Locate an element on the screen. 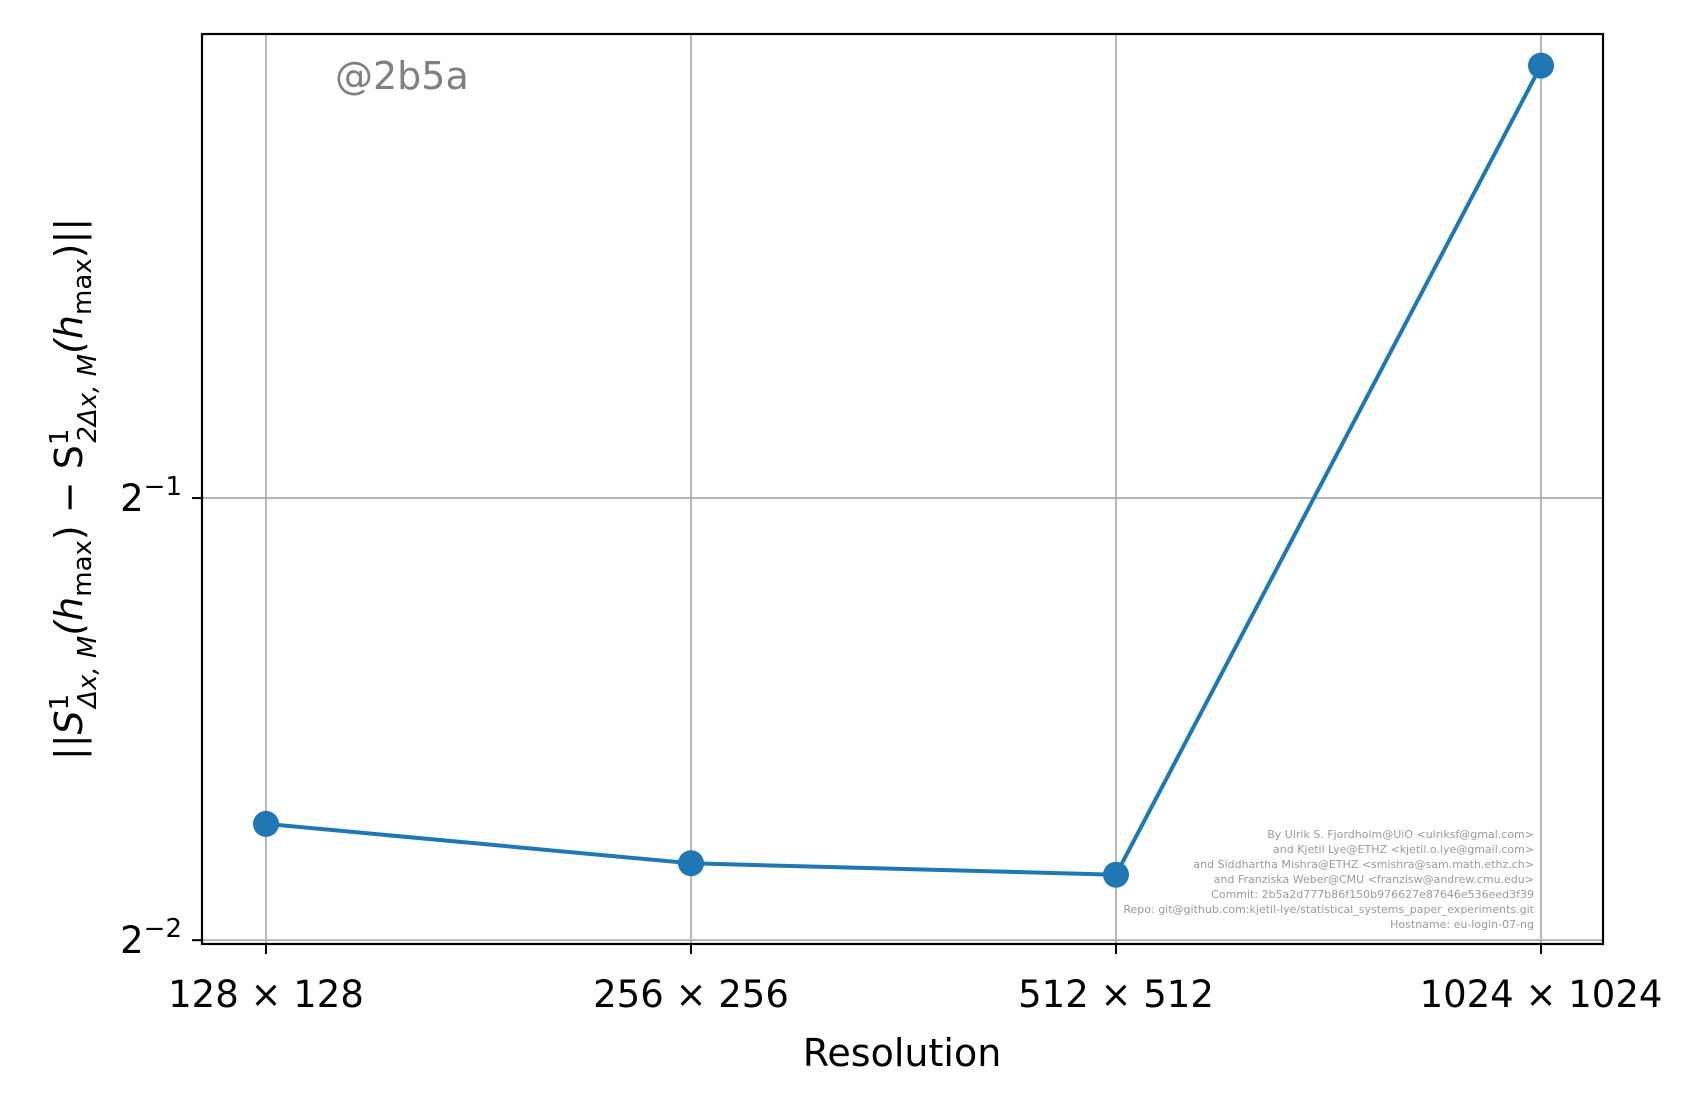 This screenshot has height=1104, width=1693. y-label-arg1-sub: max is located at coordinates (83, 568).